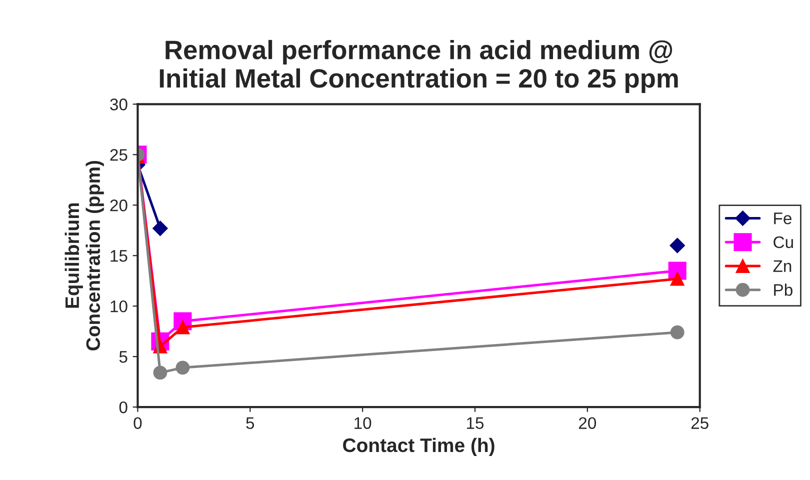 The height and width of the screenshot is (480, 810). I want to click on x-tick-label: 15, so click(475, 423).